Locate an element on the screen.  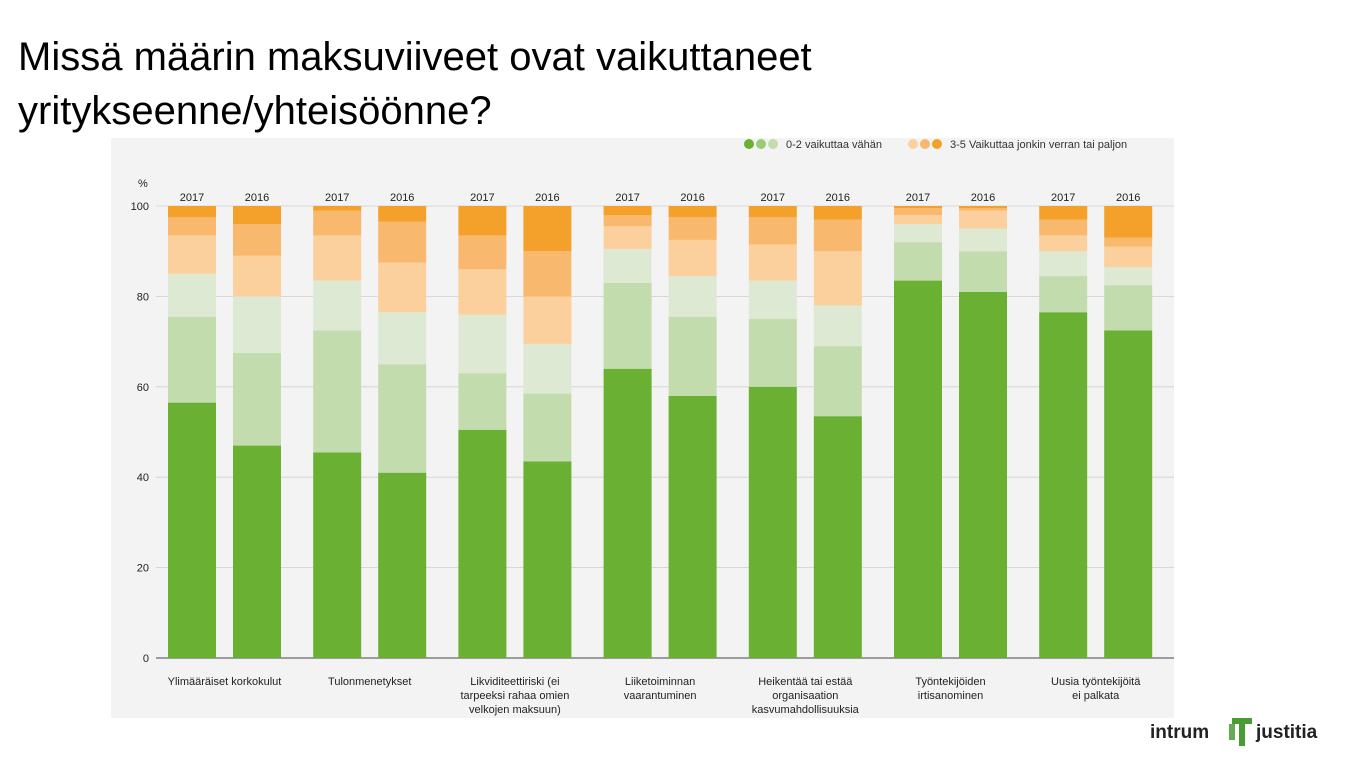
category-label-line: Liiketoiminnan is located at coordinates (660, 682).